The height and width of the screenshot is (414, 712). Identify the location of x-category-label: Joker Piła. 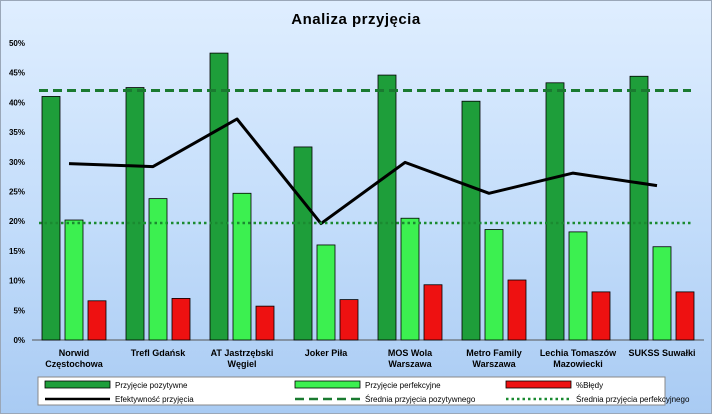
(327, 353).